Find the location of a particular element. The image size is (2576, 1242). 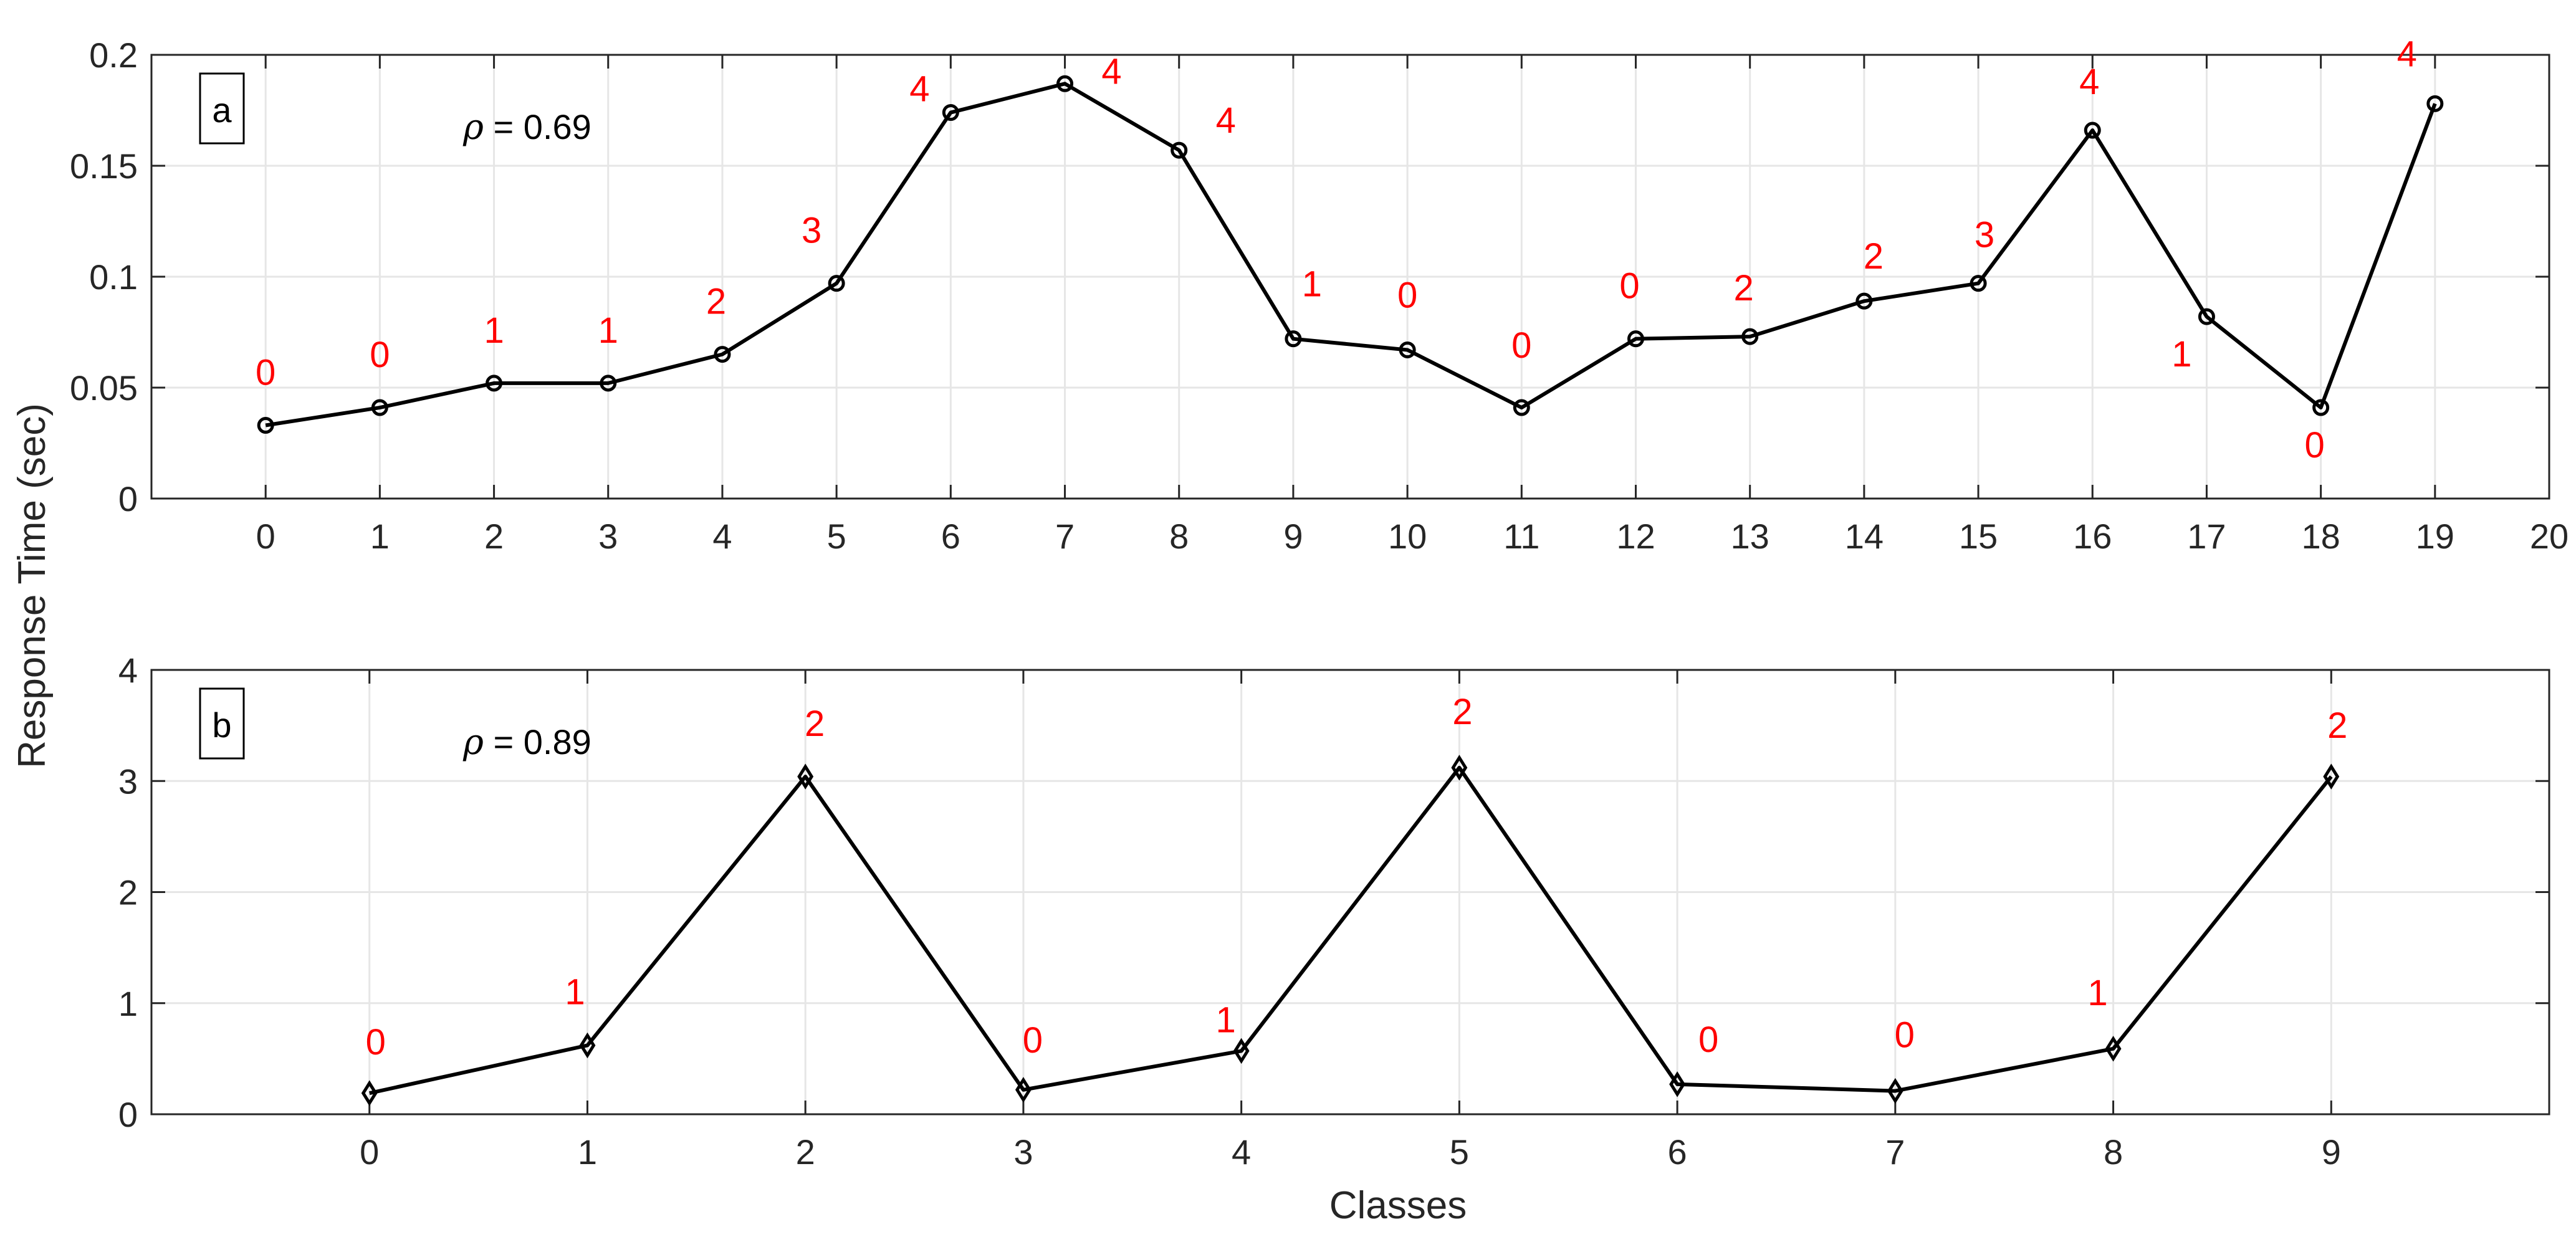

x-tick-label: 17 is located at coordinates (2206, 536).